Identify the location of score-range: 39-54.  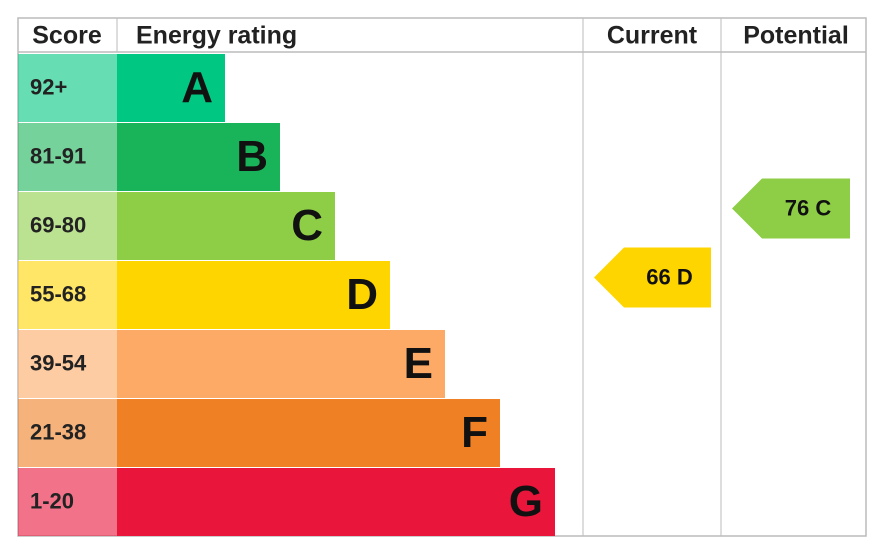
(58, 362).